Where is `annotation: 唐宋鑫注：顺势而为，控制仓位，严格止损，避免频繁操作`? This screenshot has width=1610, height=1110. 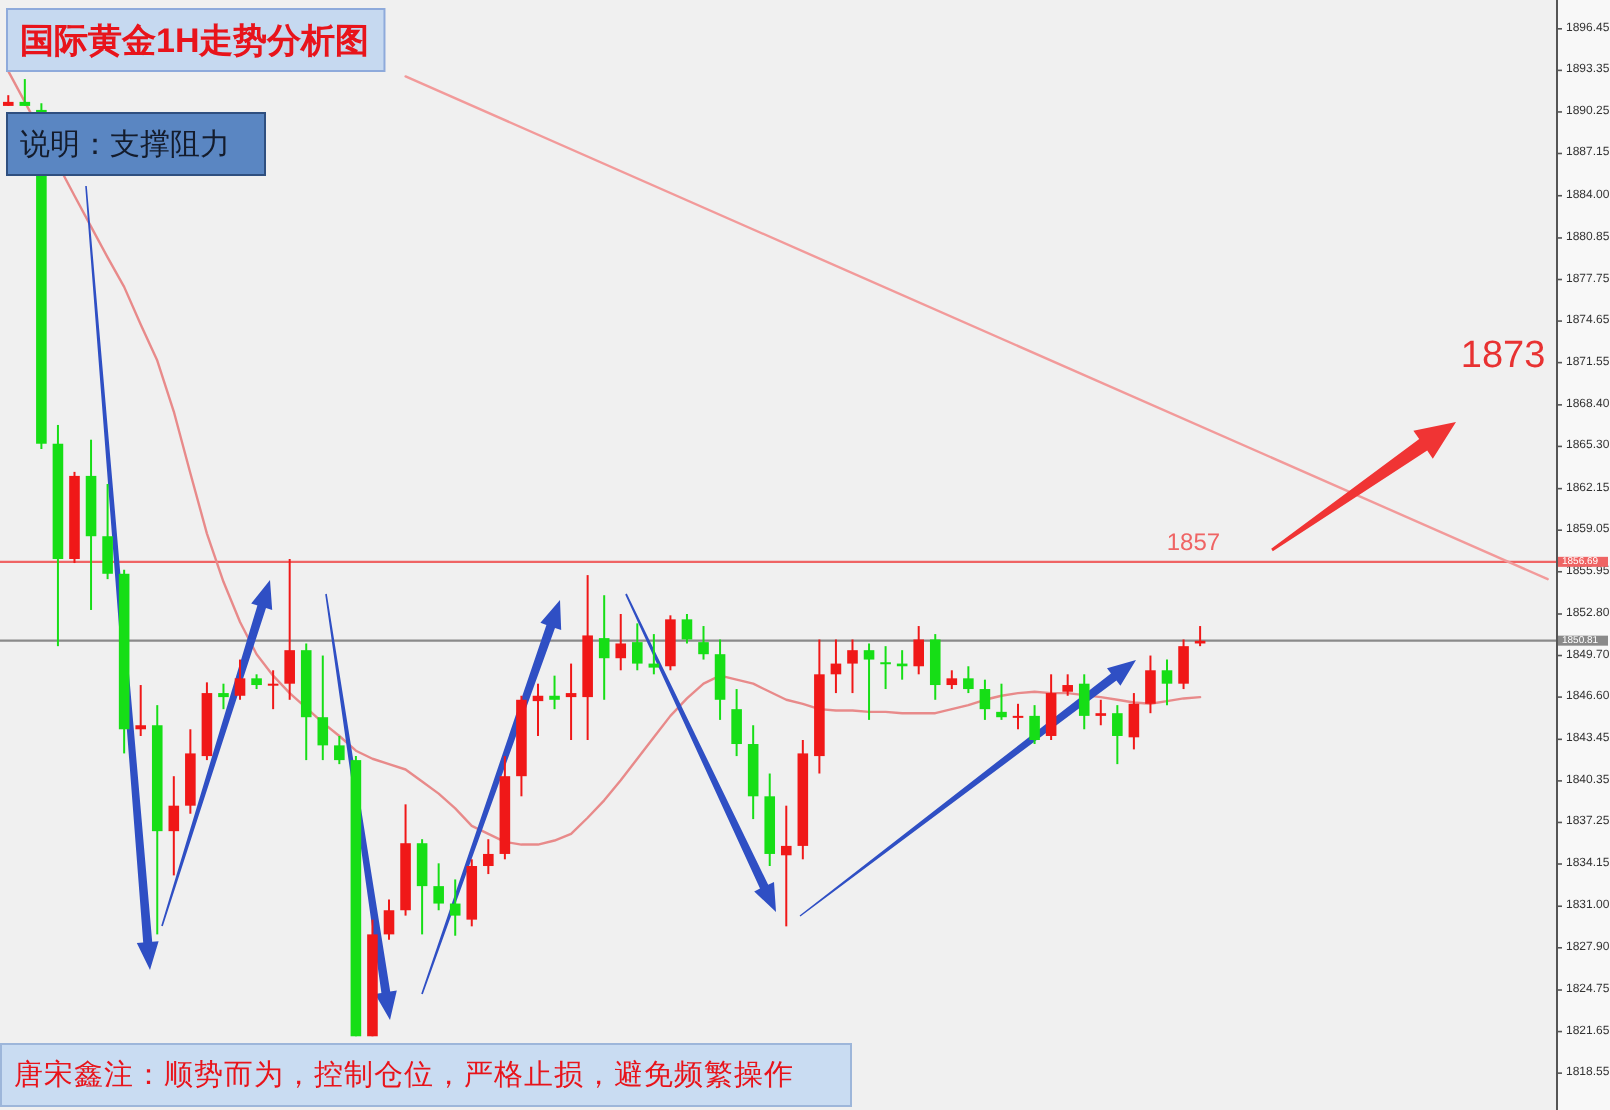 annotation: 唐宋鑫注：顺势而为，控制仓位，严格止损，避免频繁操作 is located at coordinates (404, 1075).